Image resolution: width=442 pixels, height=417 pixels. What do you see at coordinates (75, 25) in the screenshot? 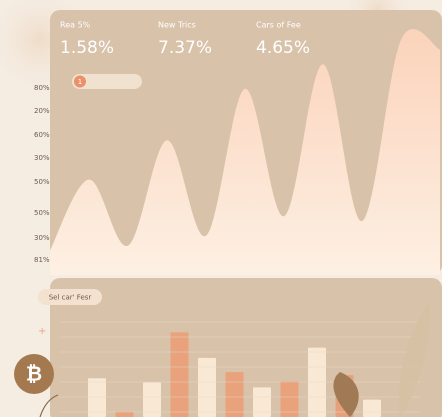
I see `stat-label: Rea 5%` at bounding box center [75, 25].